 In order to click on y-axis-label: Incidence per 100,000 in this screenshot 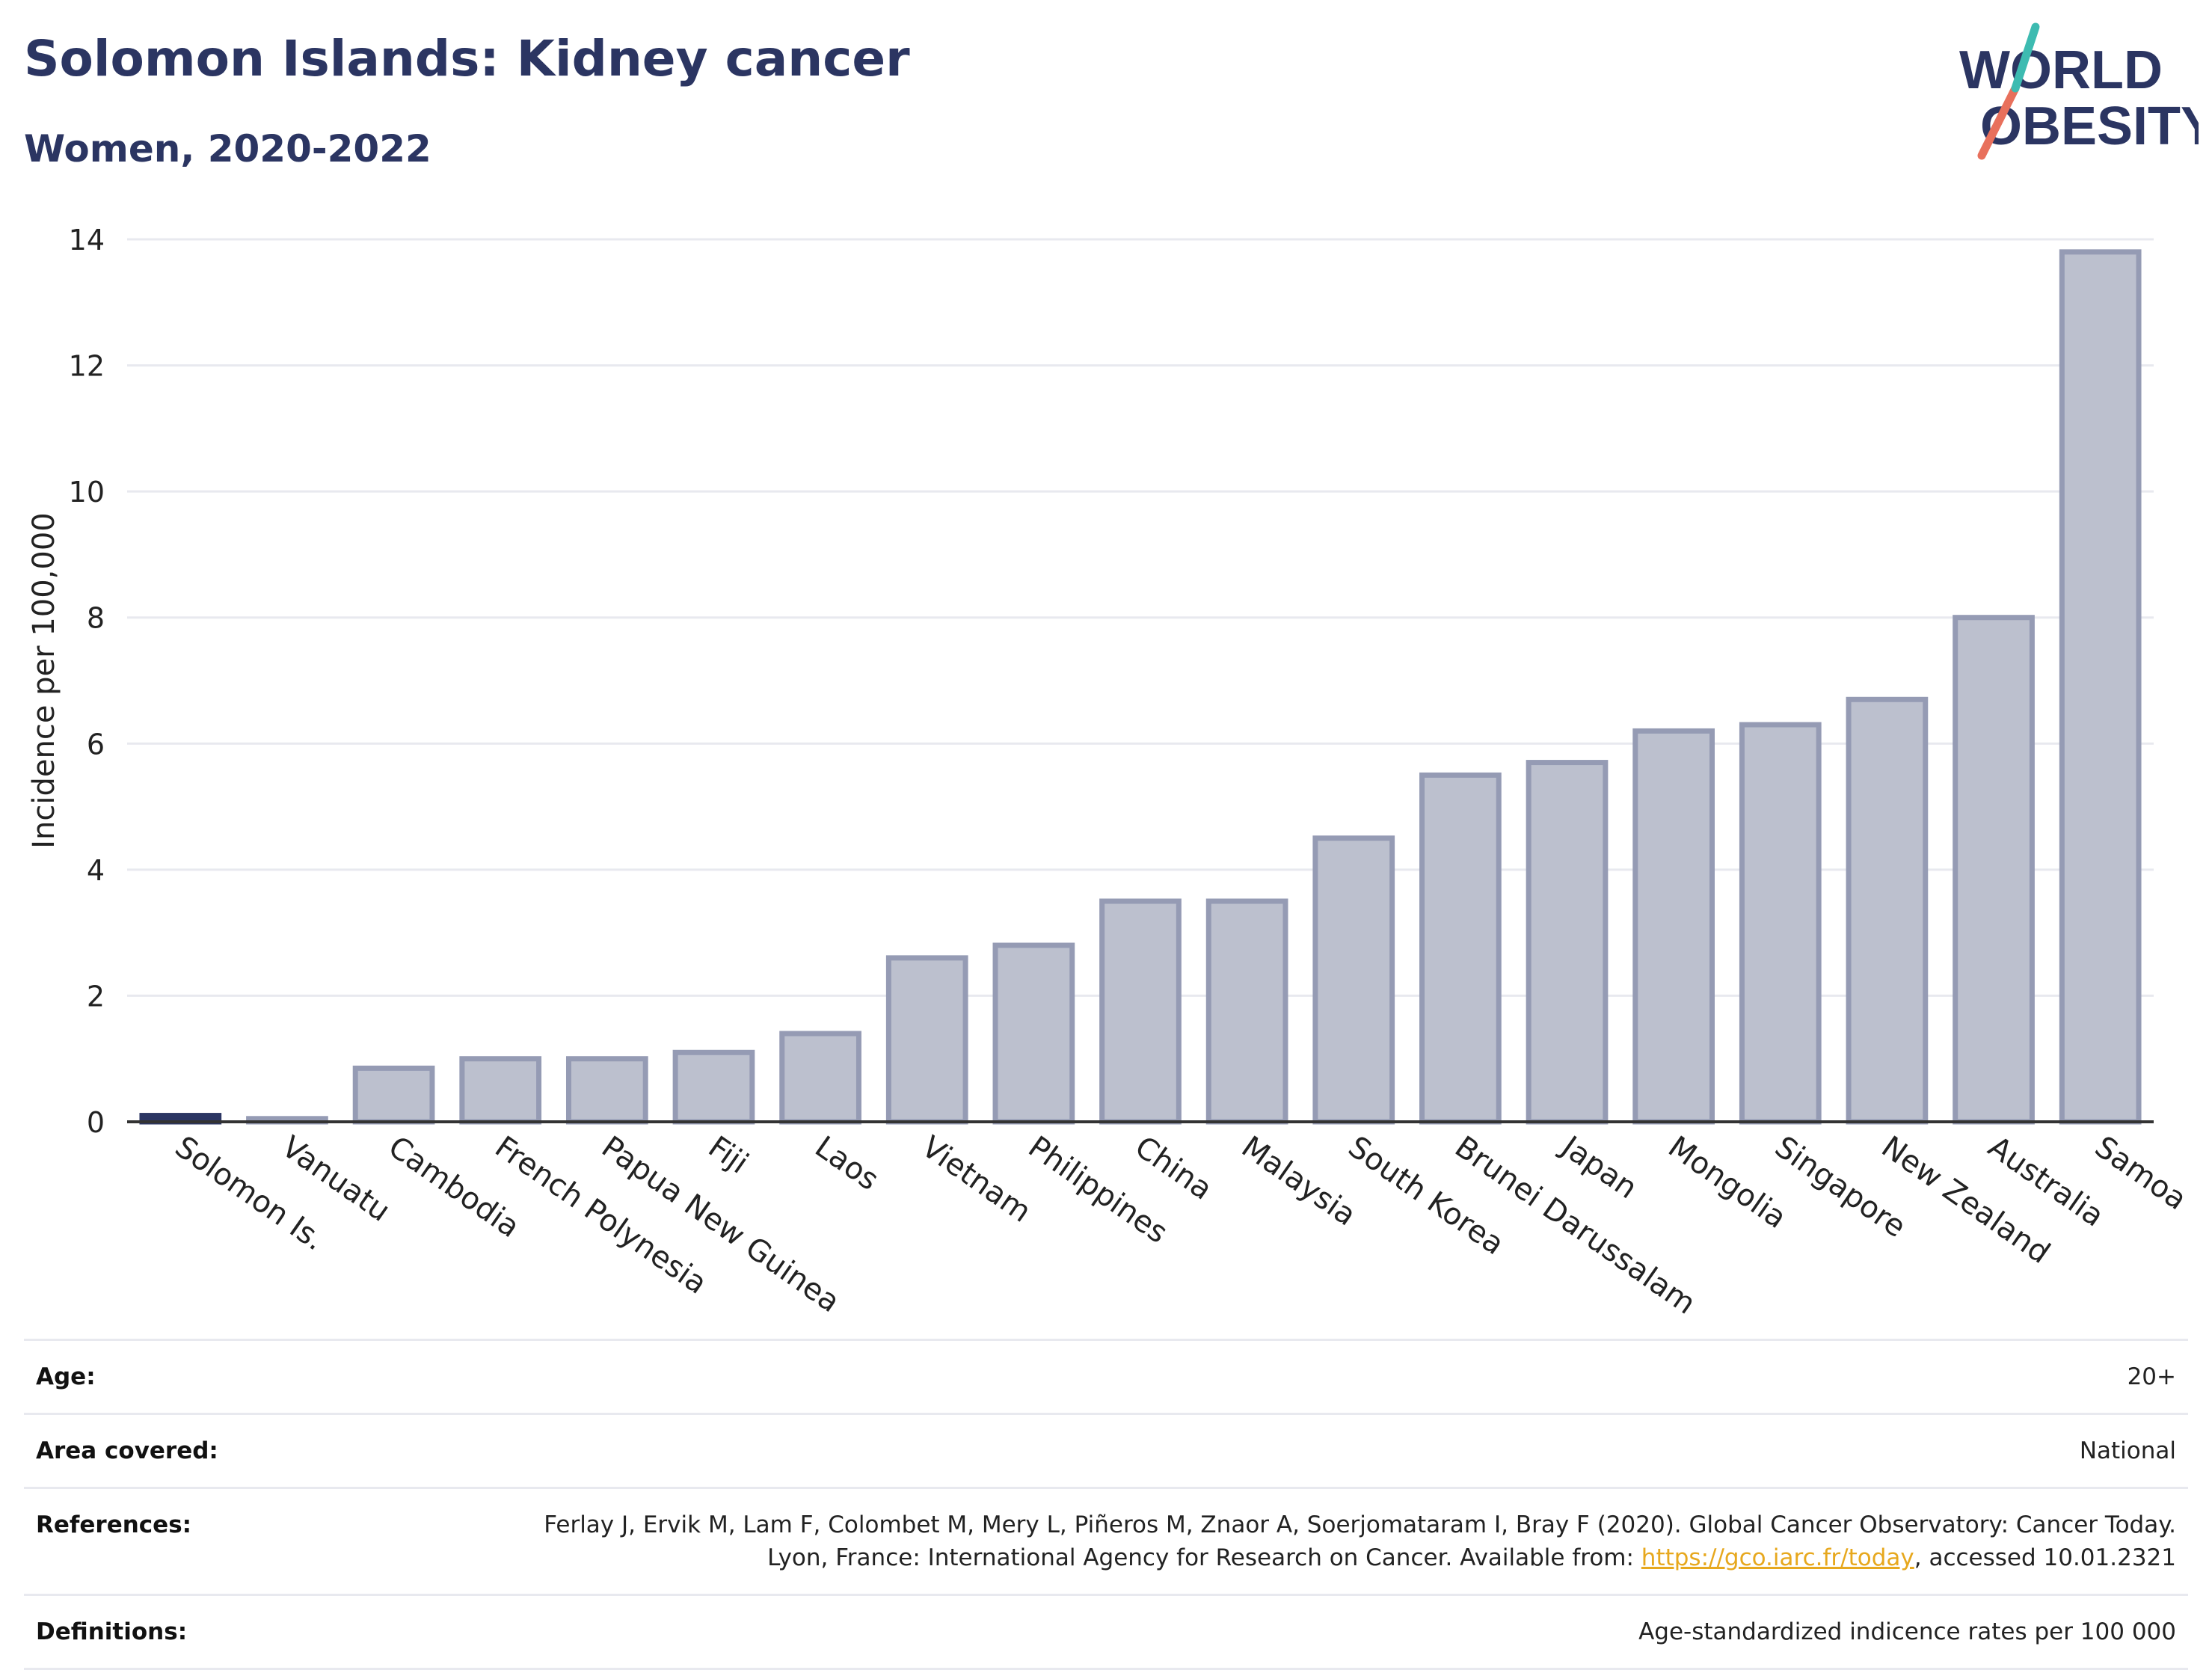, I will do `click(44, 680)`.